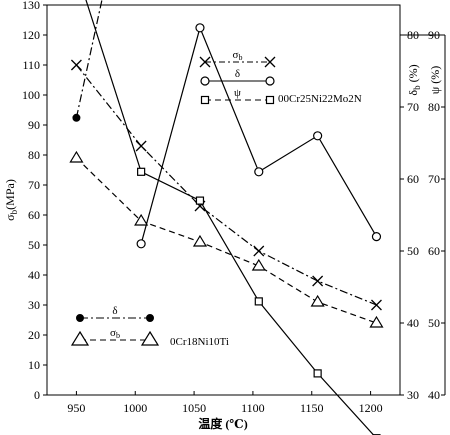 This screenshot has width=450, height=435. I want to click on left-tick-label: 40, so click(34, 275).